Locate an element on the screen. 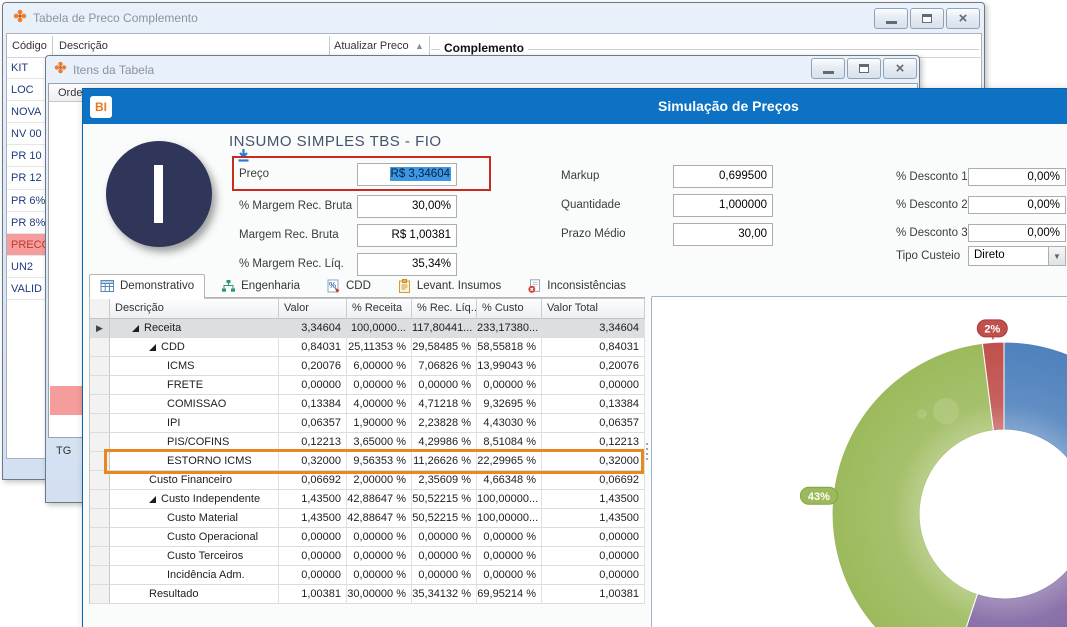  desconto-1-input: 0,00% is located at coordinates (1017, 177).